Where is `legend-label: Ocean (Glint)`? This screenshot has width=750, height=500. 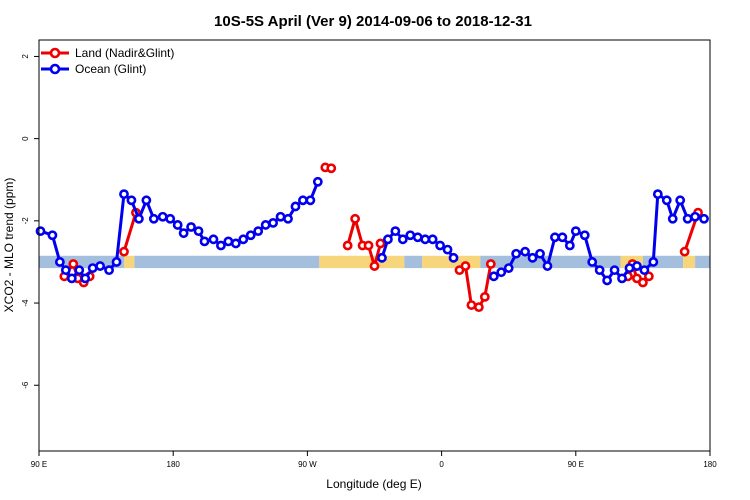 legend-label: Ocean (Glint) is located at coordinates (110, 69).